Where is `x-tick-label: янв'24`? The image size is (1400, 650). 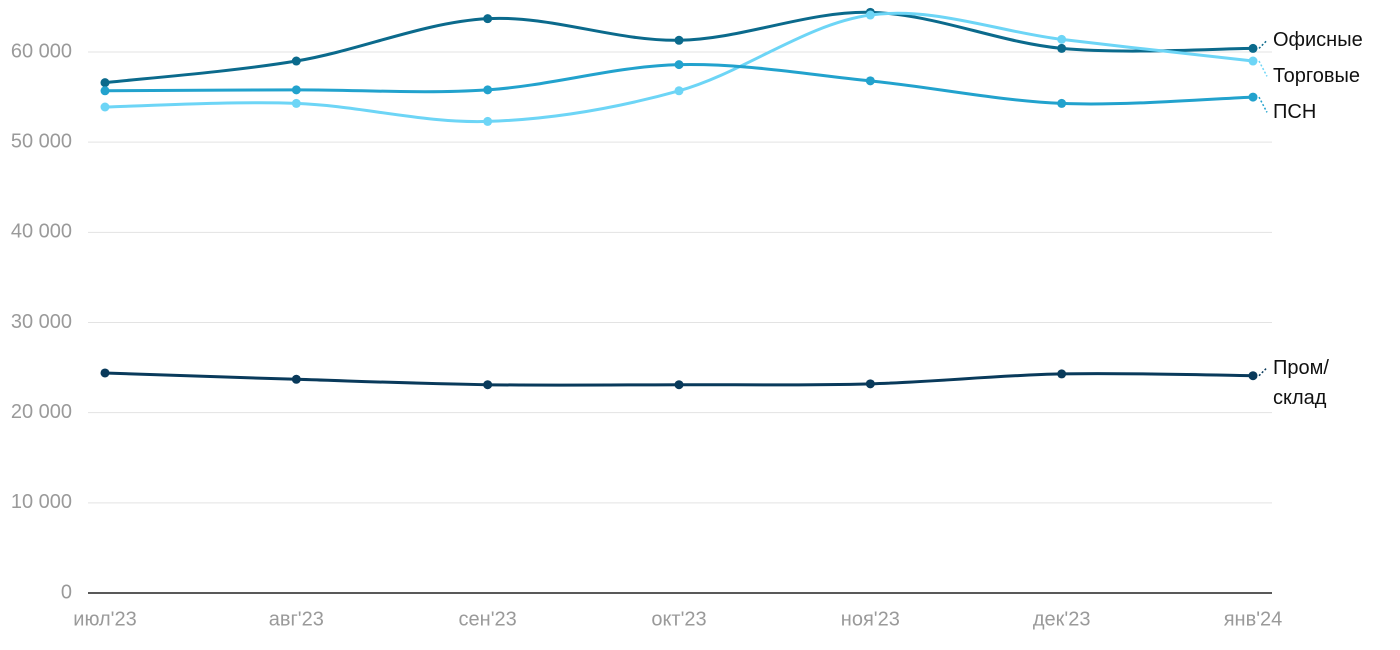 x-tick-label: янв'24 is located at coordinates (1253, 619).